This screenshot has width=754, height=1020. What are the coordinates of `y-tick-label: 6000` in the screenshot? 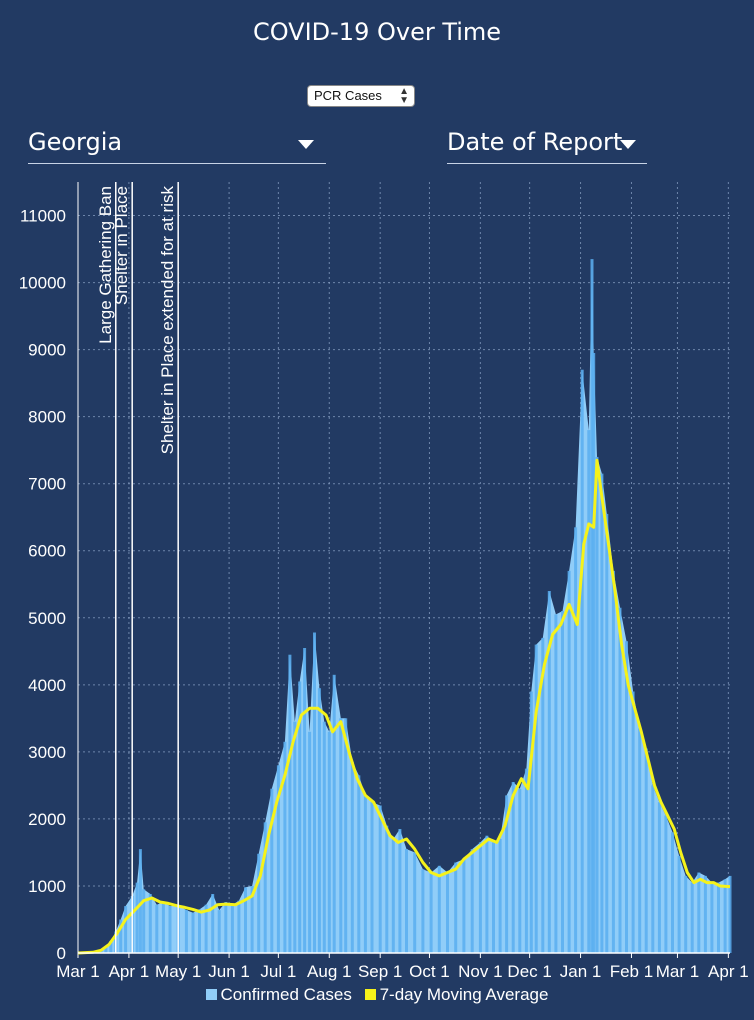 It's located at (47, 551).